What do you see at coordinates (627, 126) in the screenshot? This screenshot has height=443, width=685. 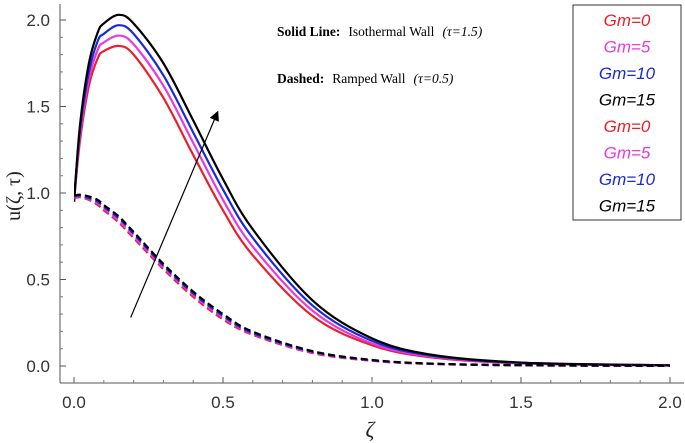 I see `legend-entry-dashed-gm-0: Gm=0` at bounding box center [627, 126].